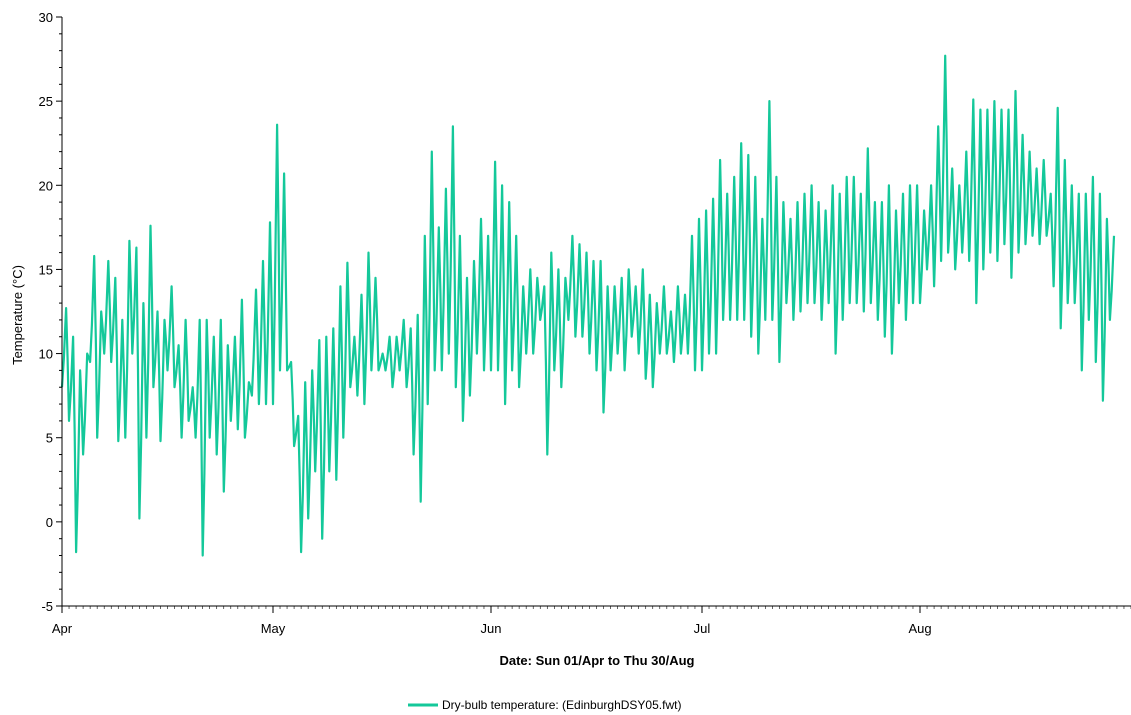  I want to click on y-tick-label: 15, so click(46, 269).